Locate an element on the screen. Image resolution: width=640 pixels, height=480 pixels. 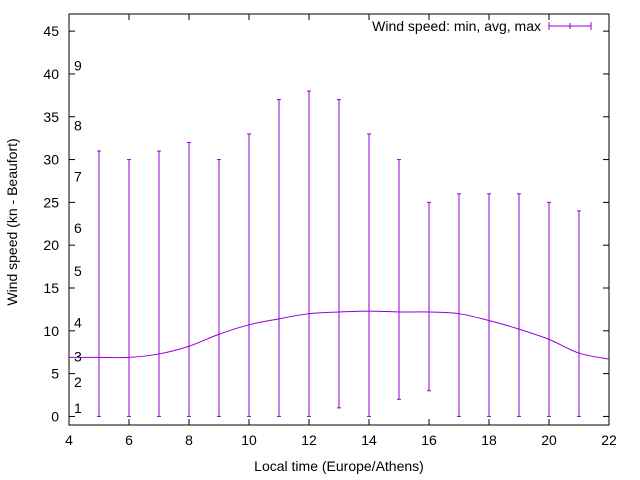
beaufort-label-9: 9 is located at coordinates (78, 65).